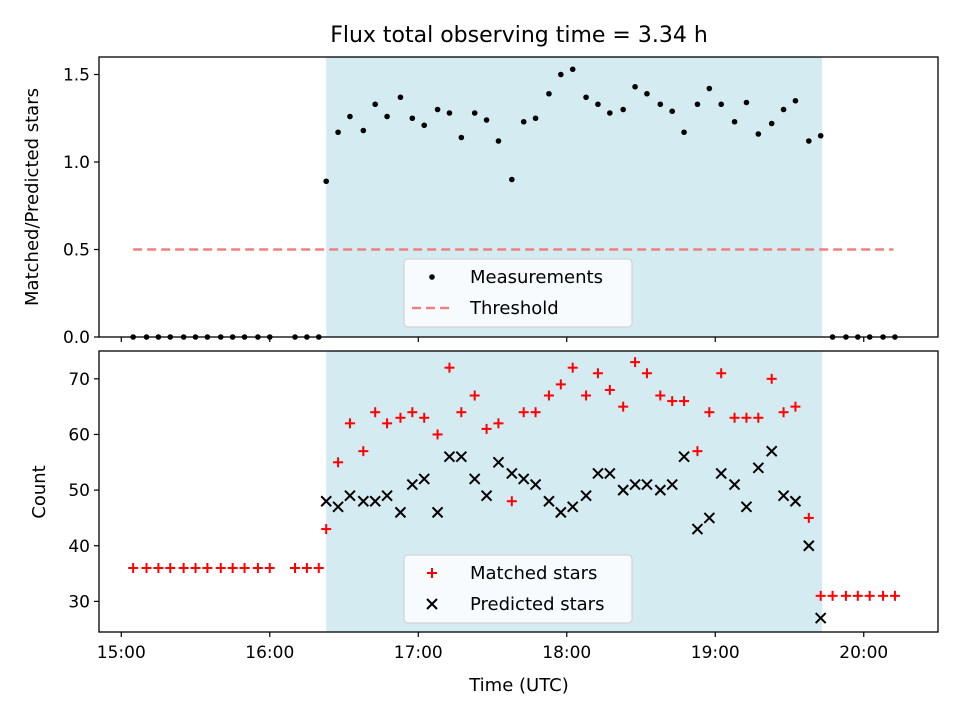 The image size is (960, 724). Describe the element at coordinates (269, 653) in the screenshot. I see `x-tick-label: 16:00` at that location.